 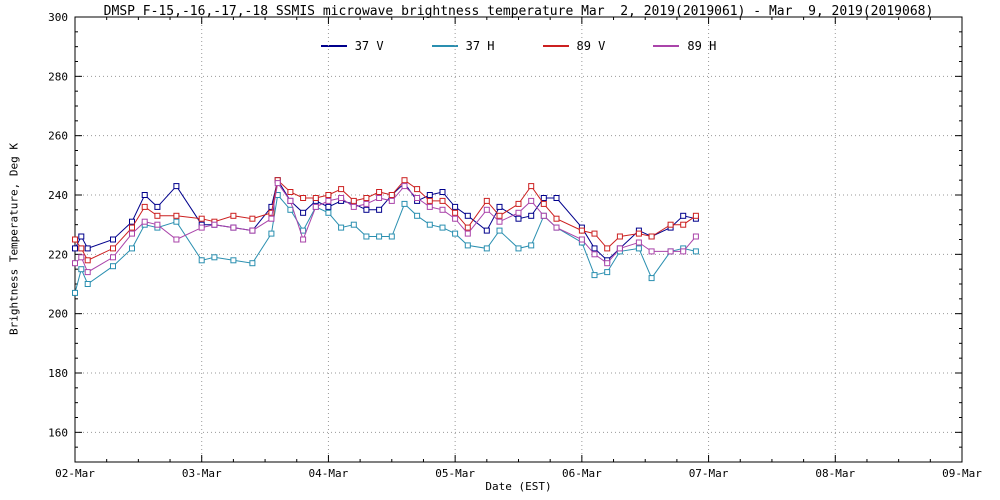 I want to click on x-tick-label: 08-Mar, so click(x=835, y=473).